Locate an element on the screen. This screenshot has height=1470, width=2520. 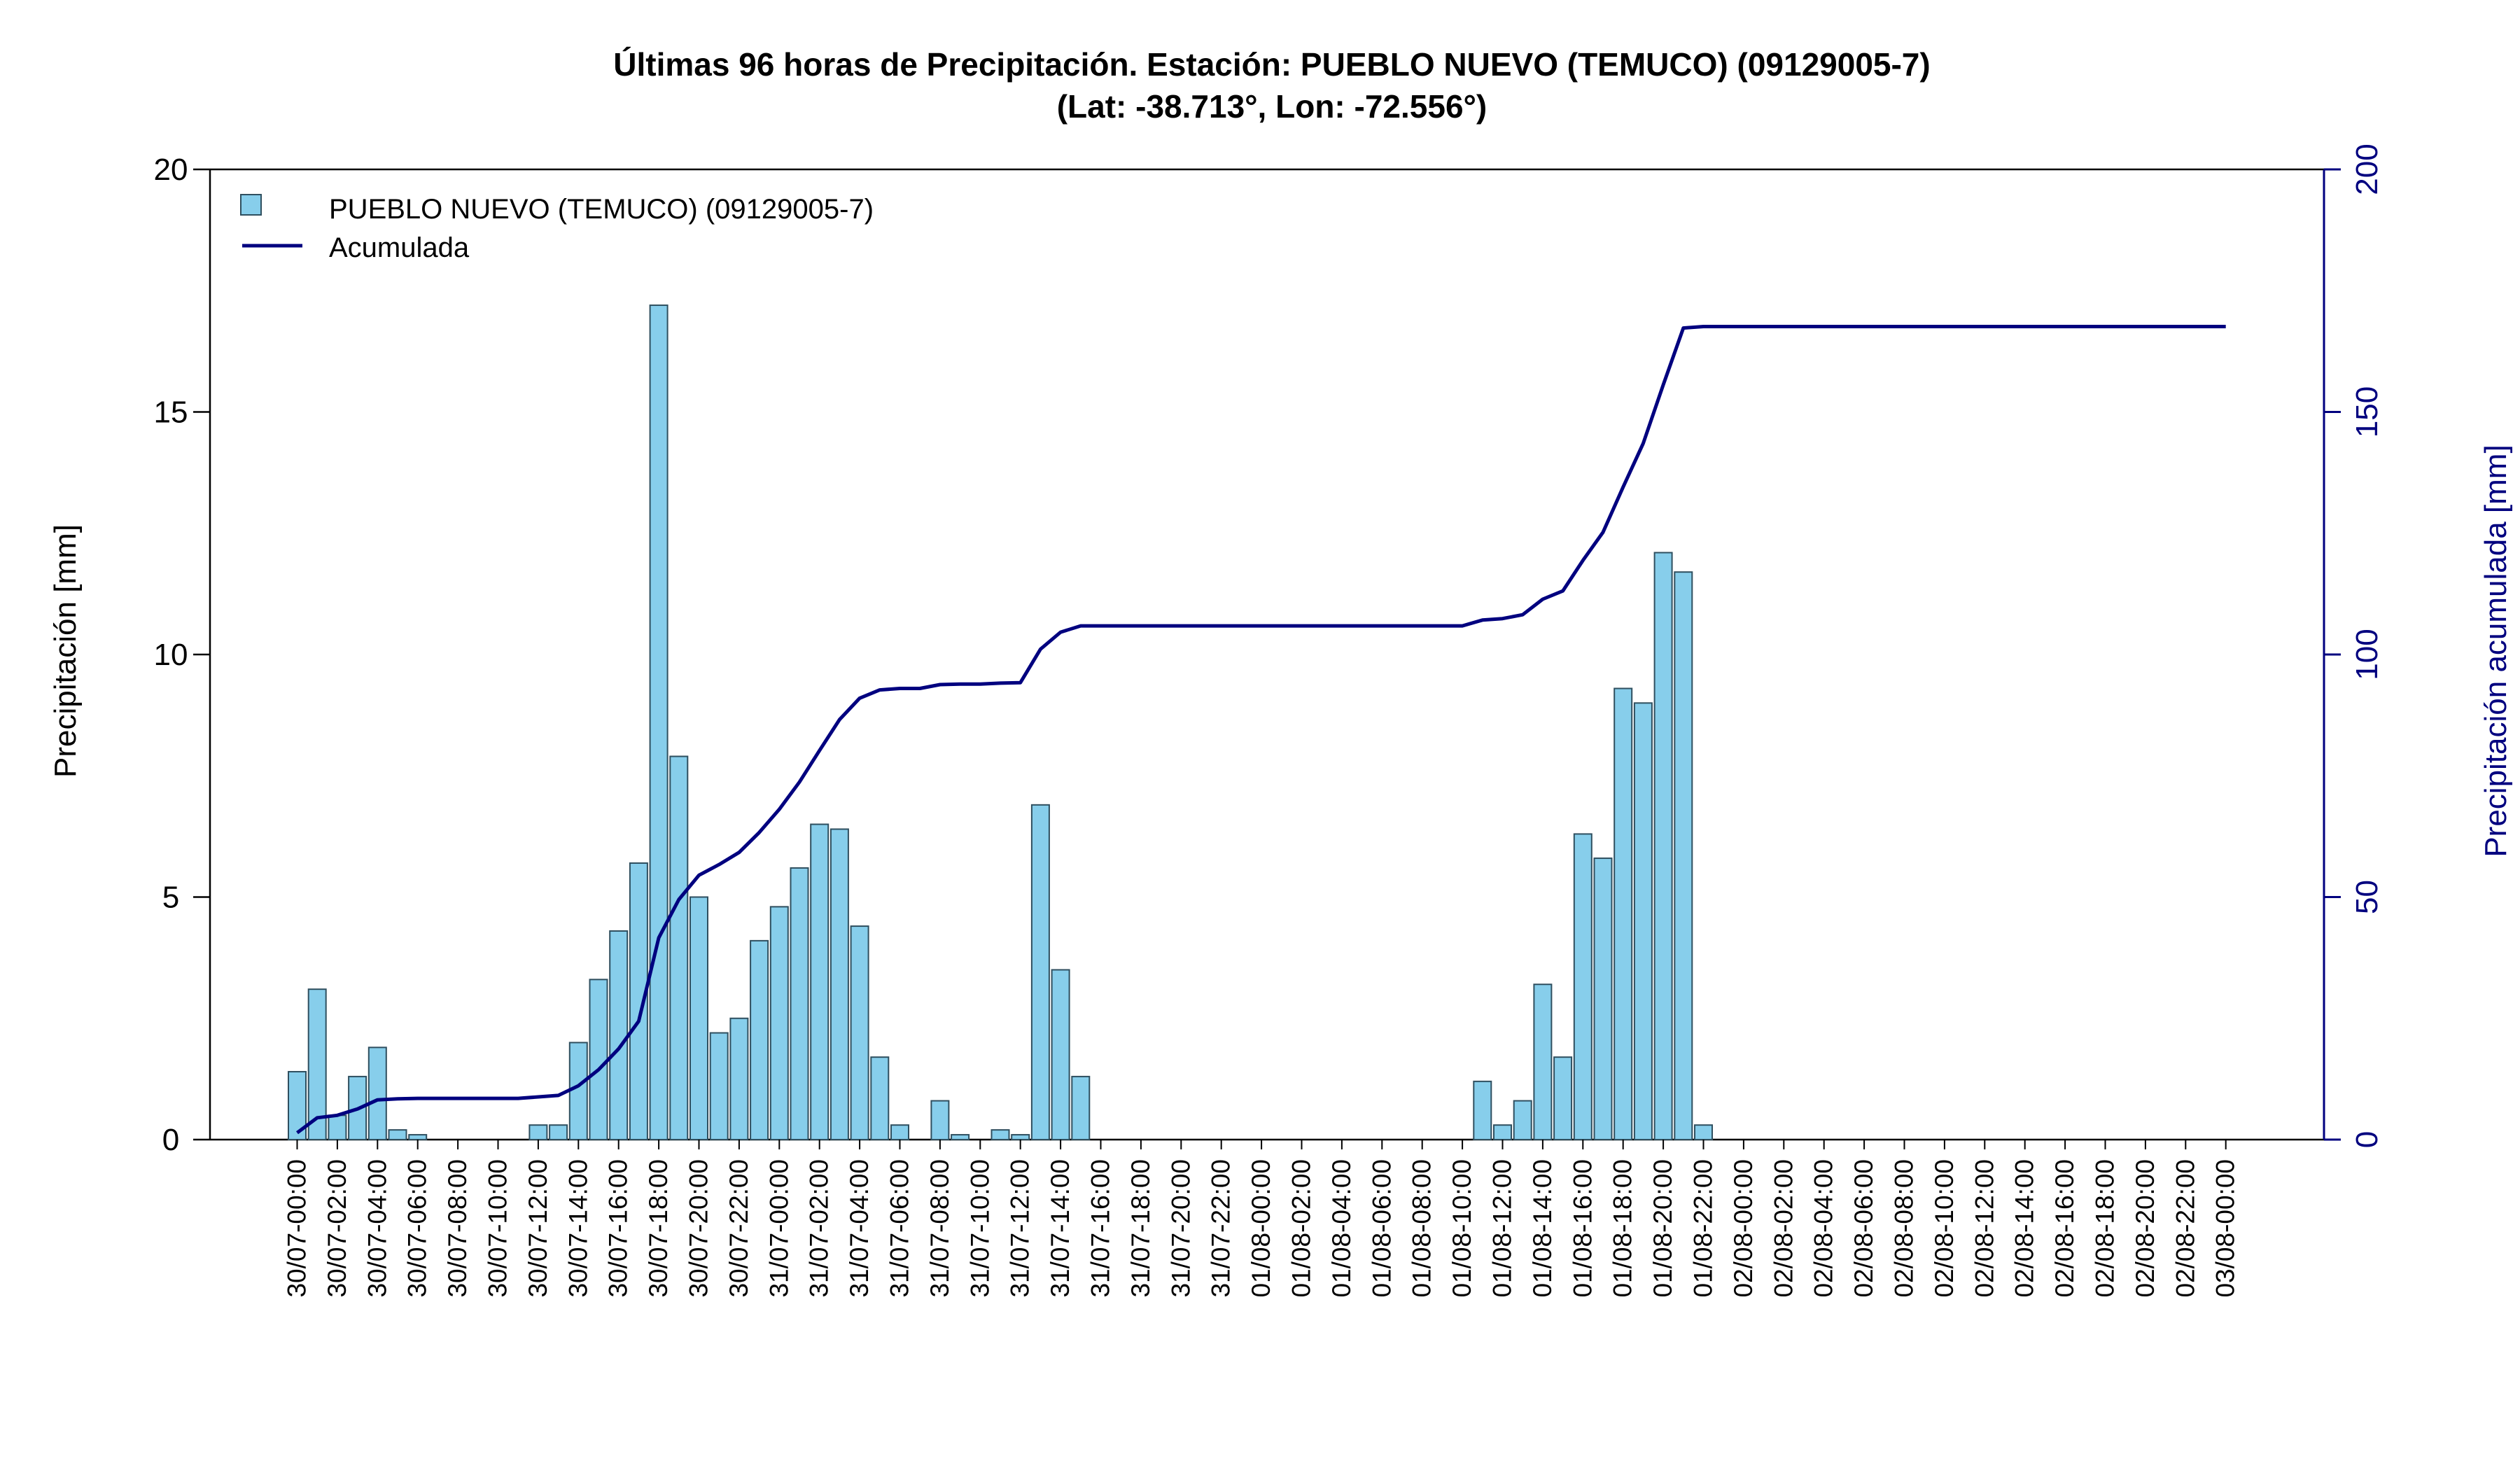
y-tick-label-left: 0 is located at coordinates (170, 1140).